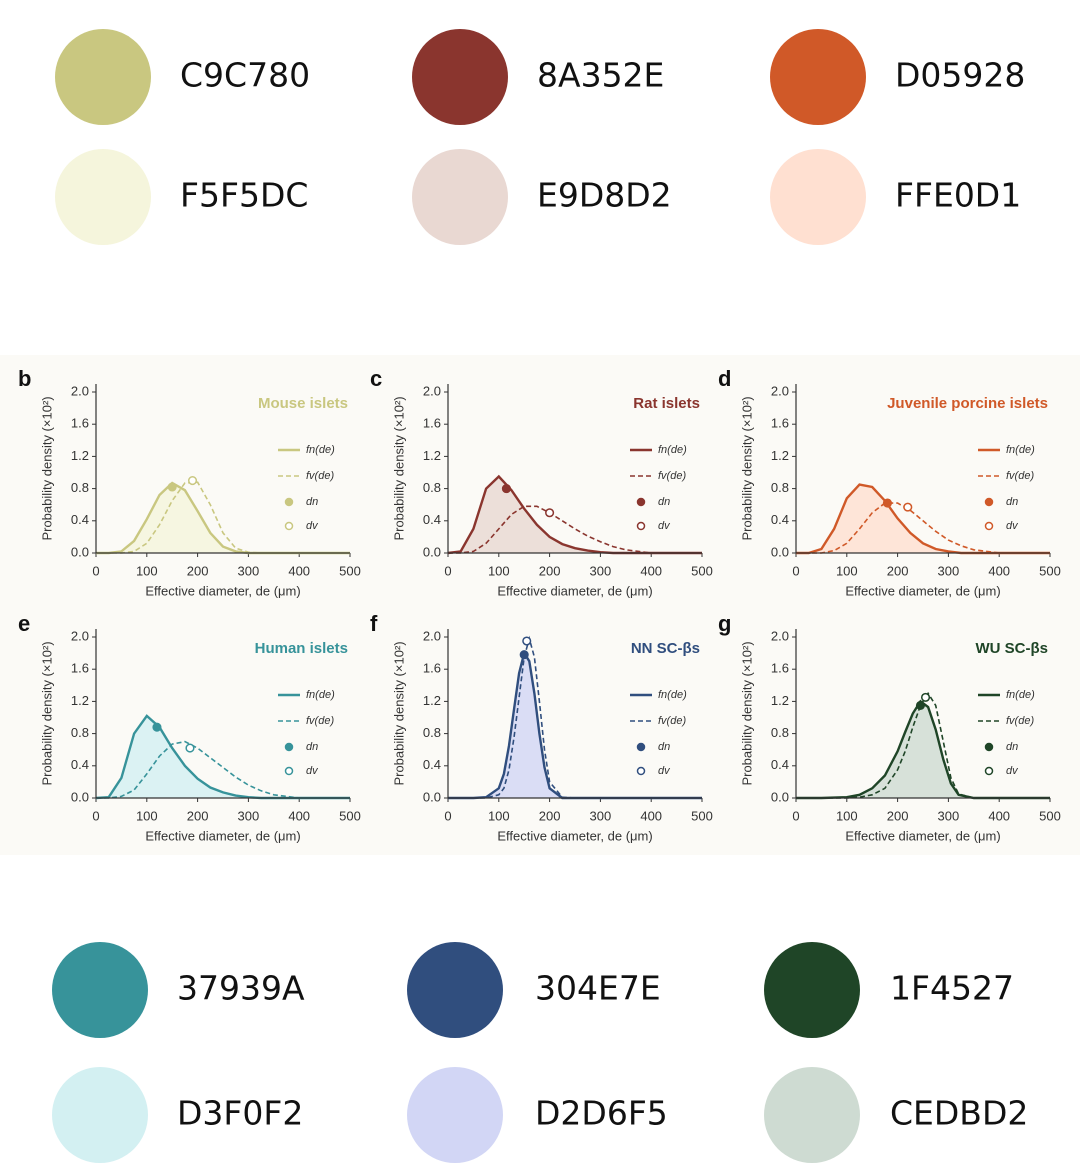 This screenshot has width=1080, height=1175. I want to click on color-hex-label: F5F5DC, so click(244, 195).